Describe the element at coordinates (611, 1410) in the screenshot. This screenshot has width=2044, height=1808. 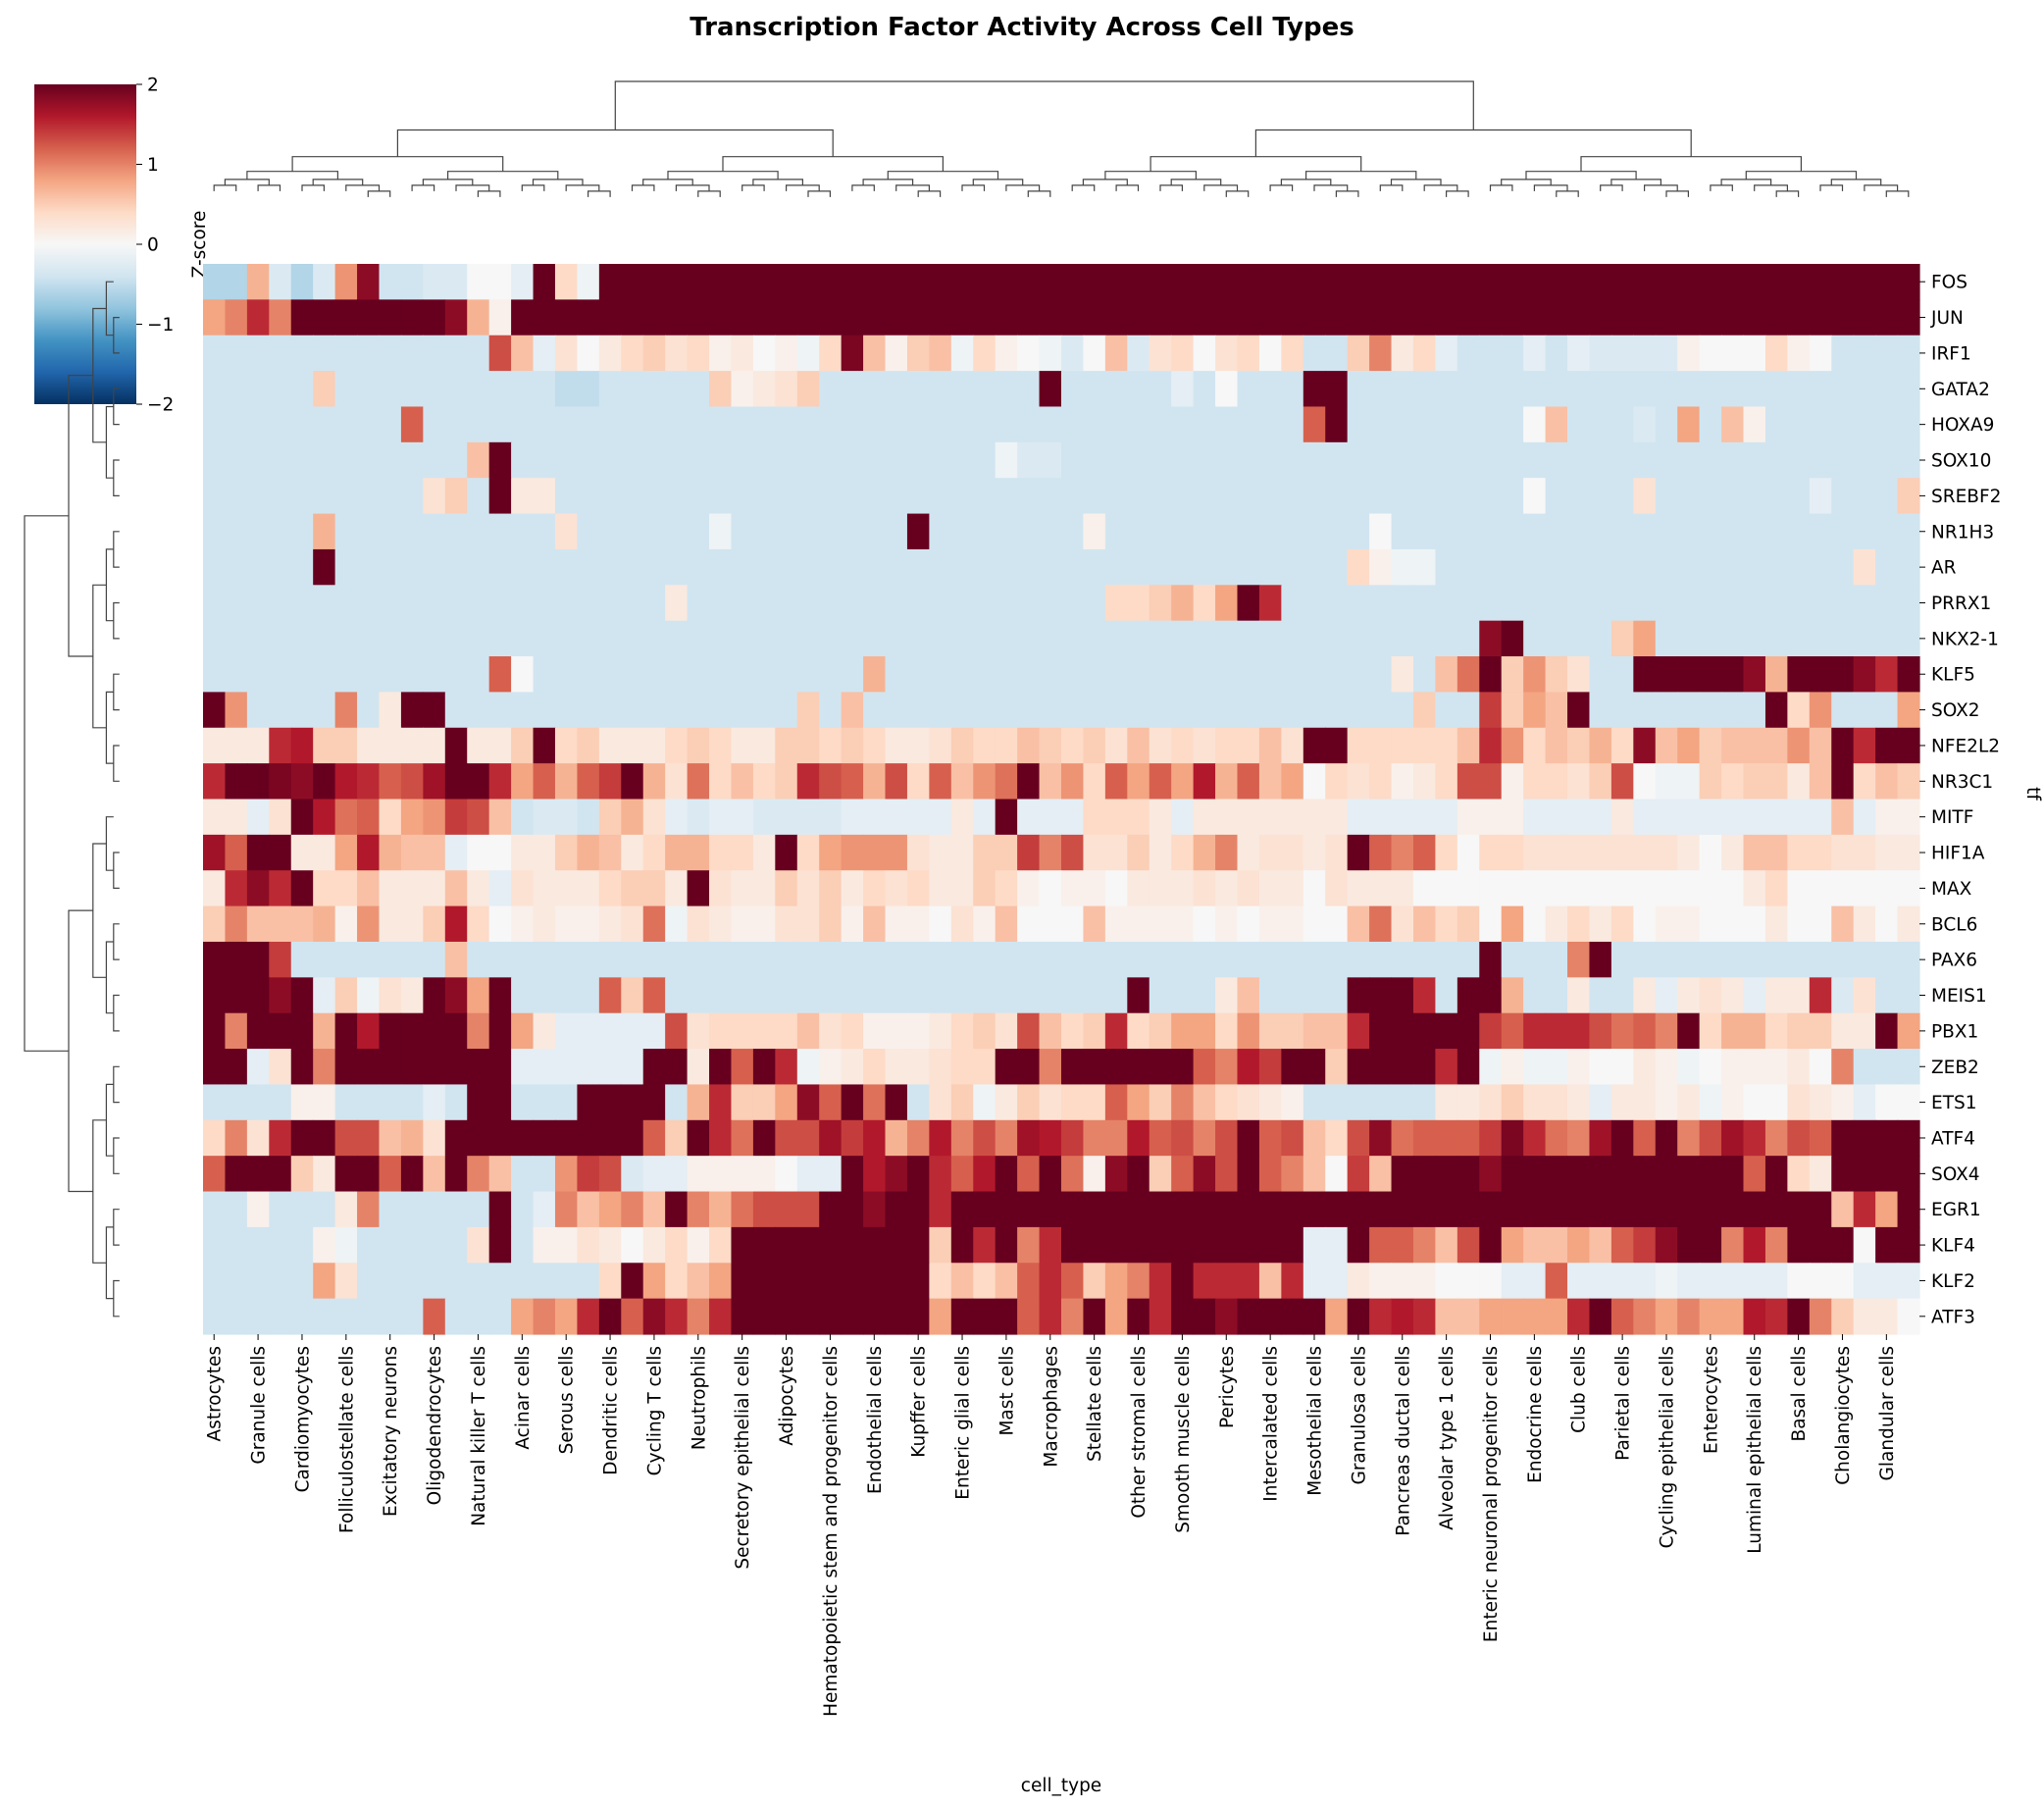
I see `column-label: Dendritic cells` at that location.